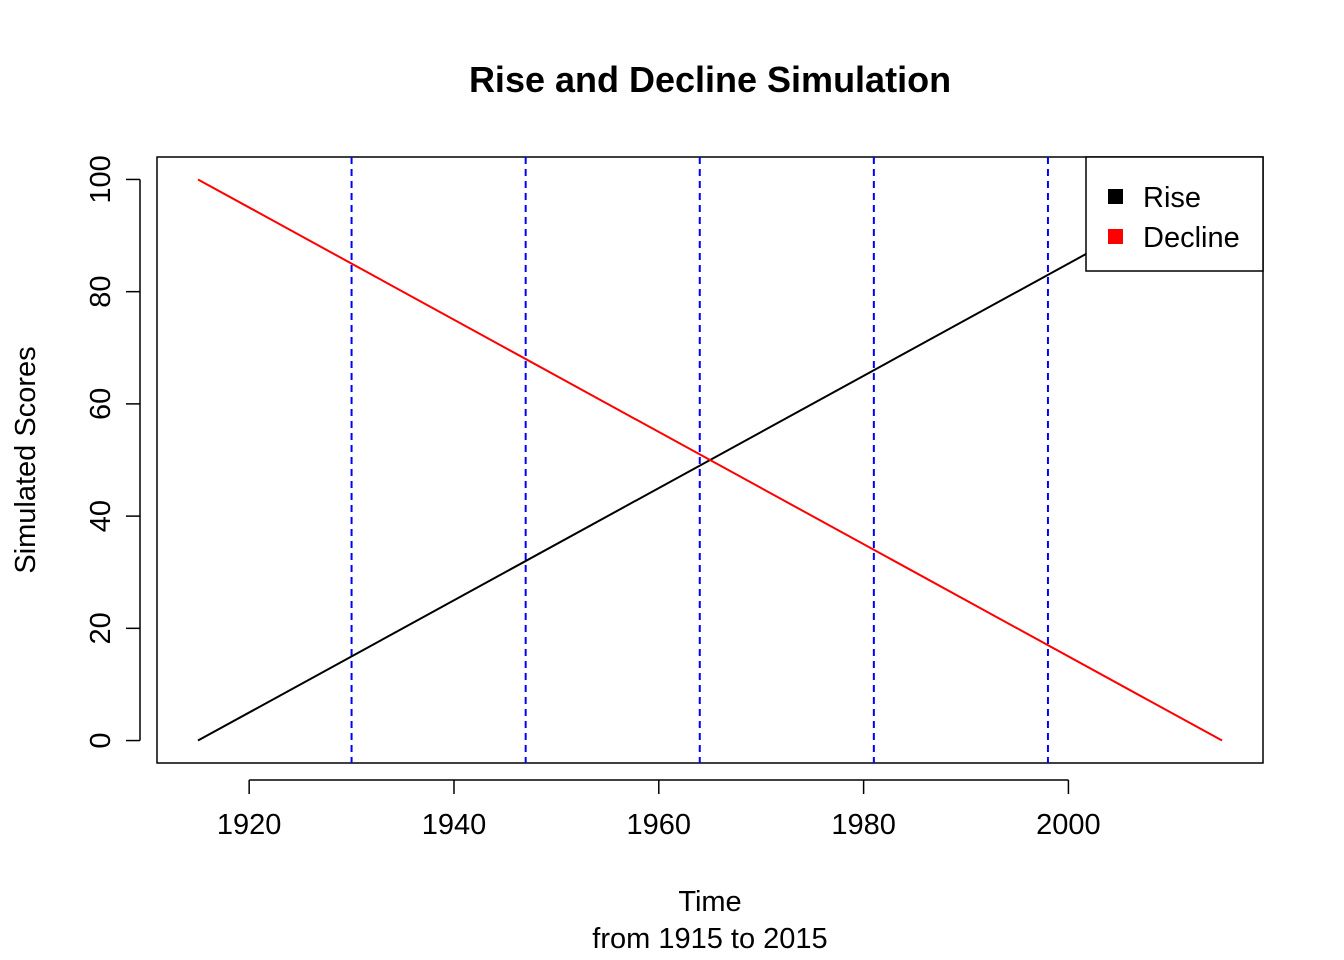 This screenshot has height=960, width=1344. Describe the element at coordinates (101, 292) in the screenshot. I see `y-tick-label: 80` at that location.